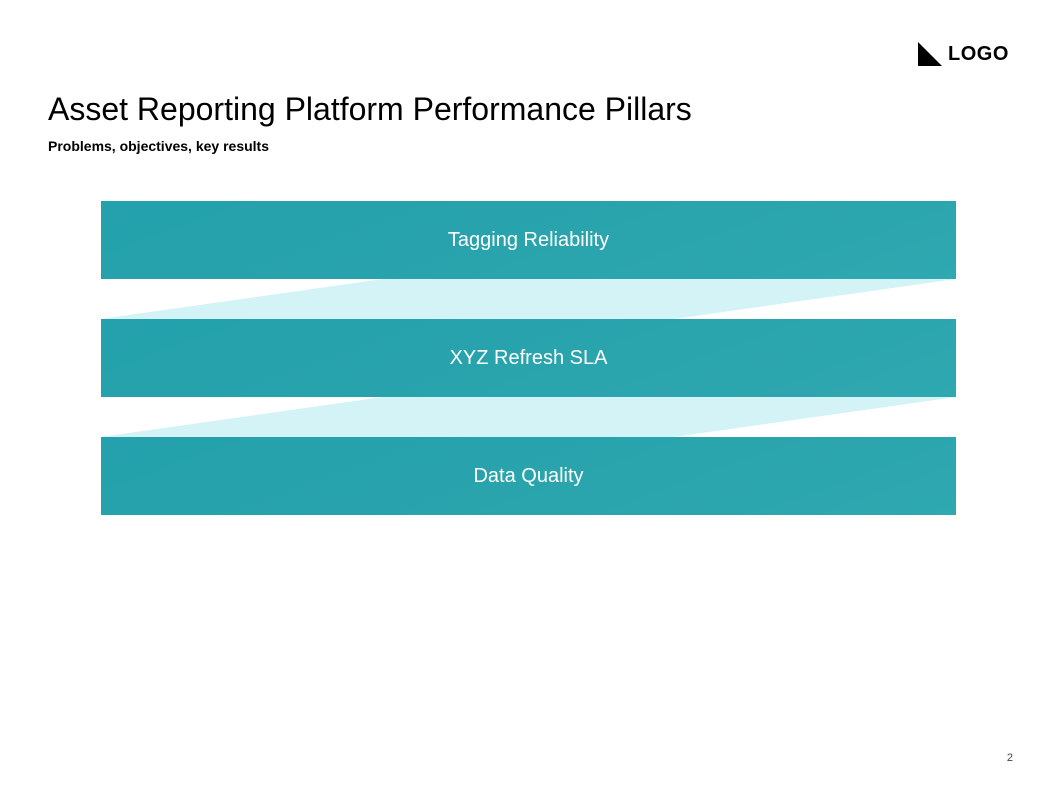 The width and height of the screenshot is (1056, 794). I want to click on page-number: 2, so click(1009, 758).